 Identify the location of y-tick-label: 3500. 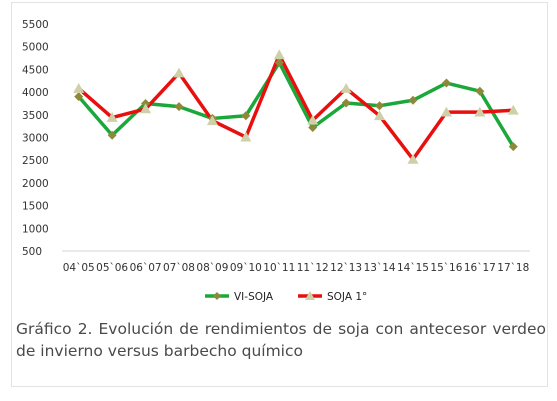
(35, 116).